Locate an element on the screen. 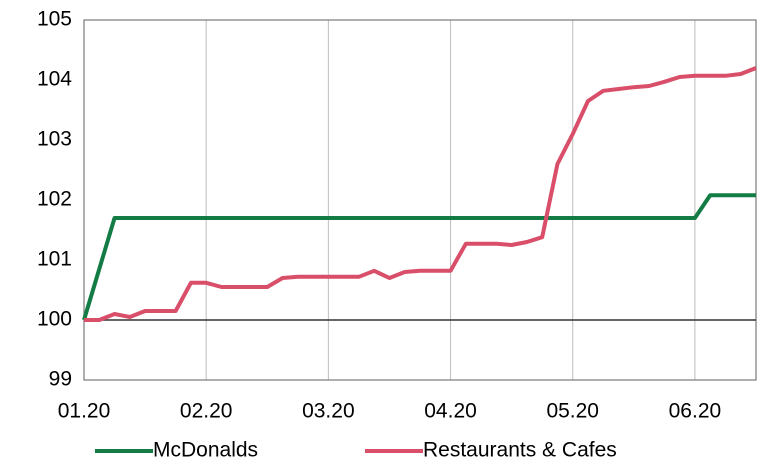  x-tick-label: 06.20 is located at coordinates (695, 411).